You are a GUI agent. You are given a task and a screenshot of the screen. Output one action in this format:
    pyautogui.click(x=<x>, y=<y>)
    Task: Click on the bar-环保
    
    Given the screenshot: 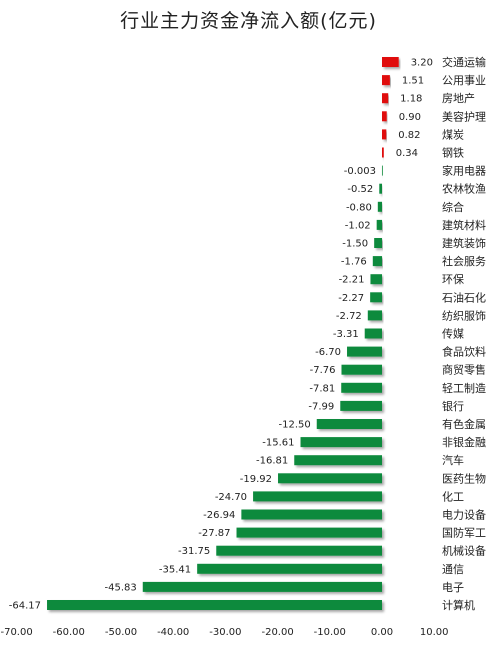 What is the action you would take?
    pyautogui.click(x=376, y=279)
    